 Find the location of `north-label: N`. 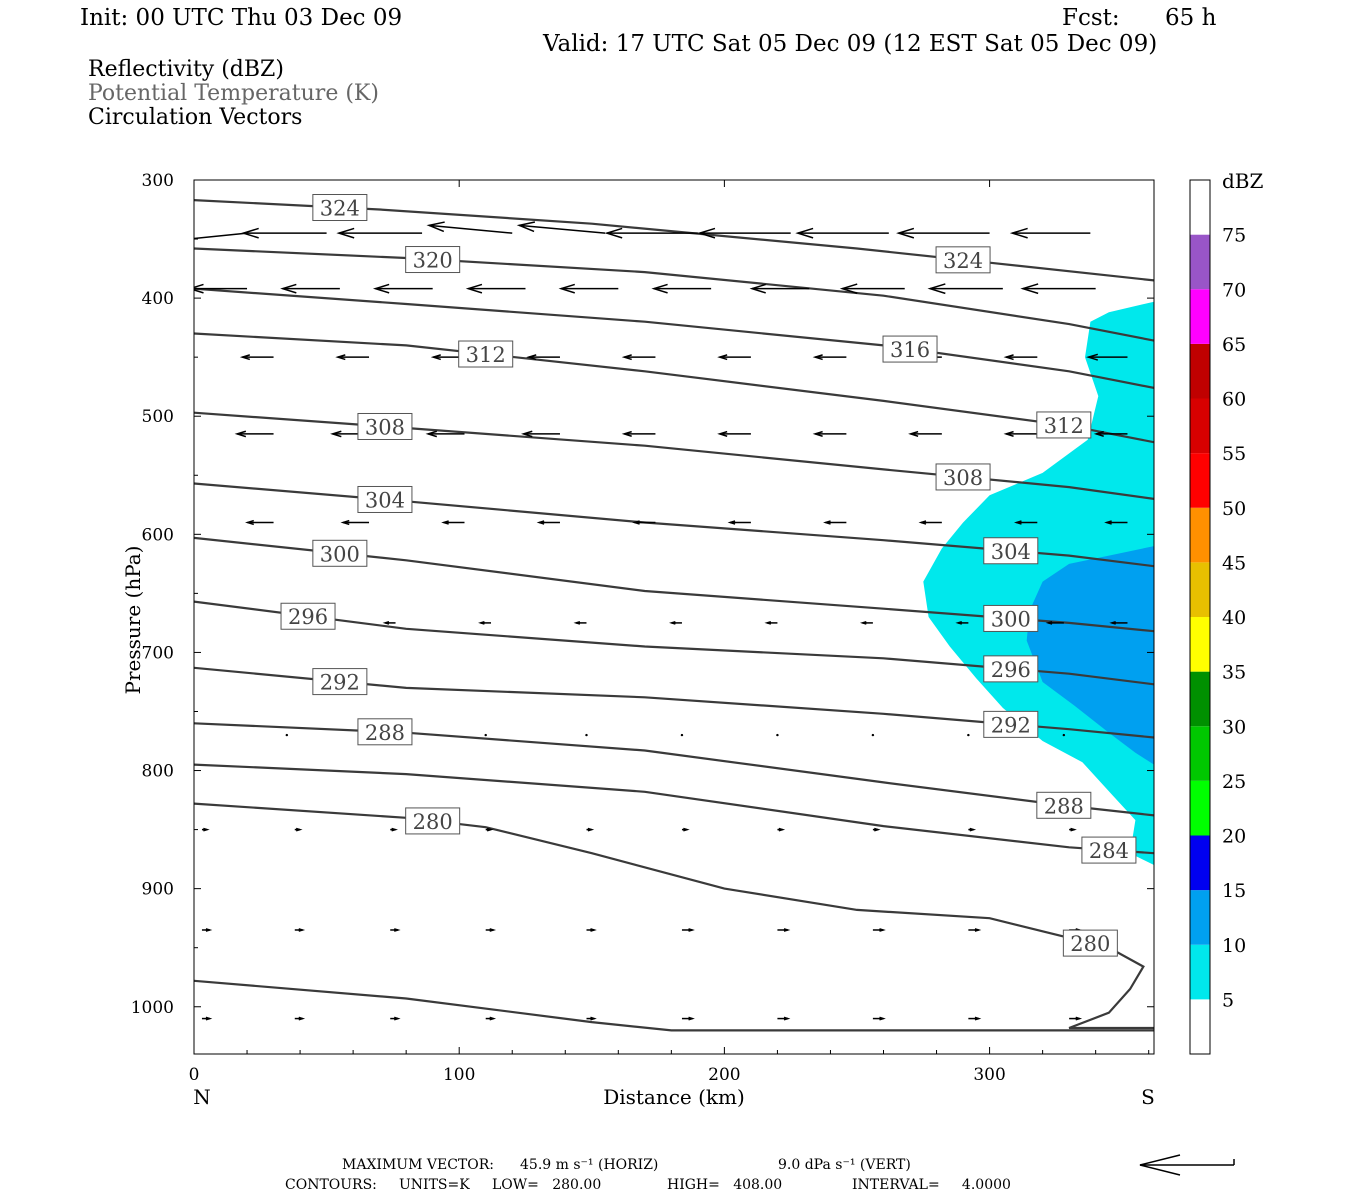

north-label: N is located at coordinates (202, 1097).